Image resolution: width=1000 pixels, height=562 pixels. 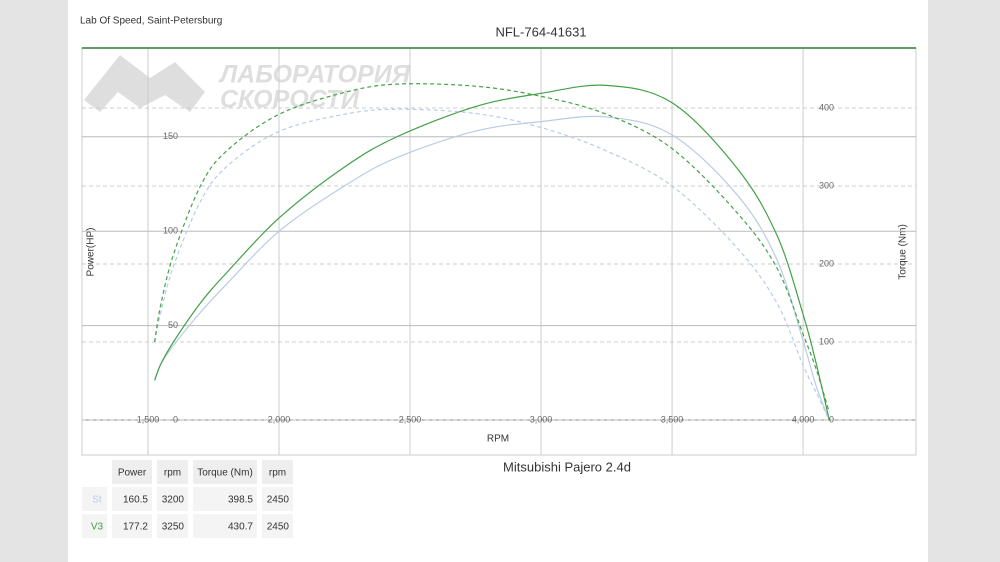 I want to click on table-value: 3250, so click(x=173, y=527).